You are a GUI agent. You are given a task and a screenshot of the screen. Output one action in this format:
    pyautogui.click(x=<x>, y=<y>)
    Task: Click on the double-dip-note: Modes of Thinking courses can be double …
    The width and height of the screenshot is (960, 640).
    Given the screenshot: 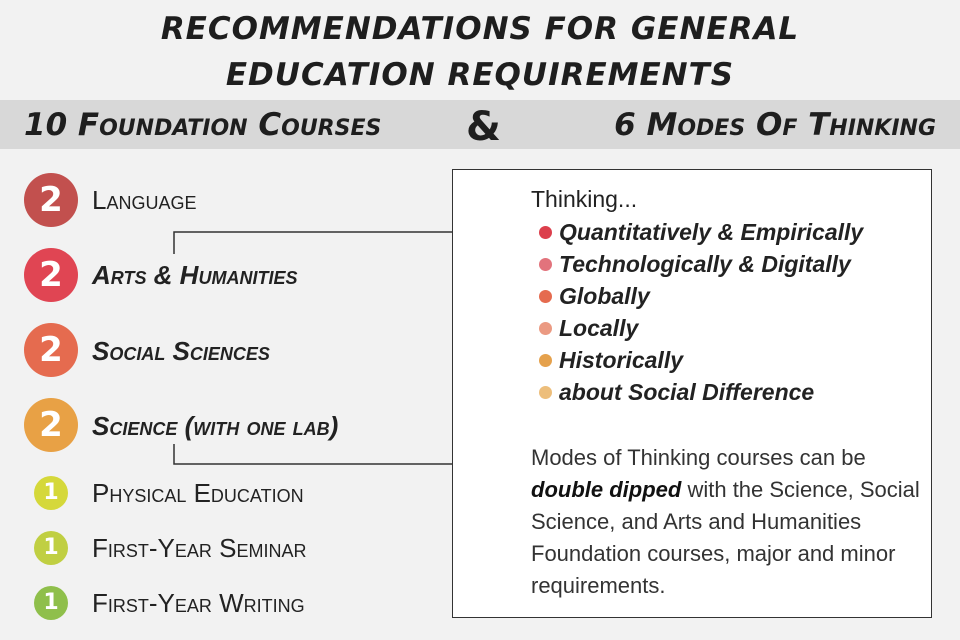 What is the action you would take?
    pyautogui.click(x=726, y=522)
    